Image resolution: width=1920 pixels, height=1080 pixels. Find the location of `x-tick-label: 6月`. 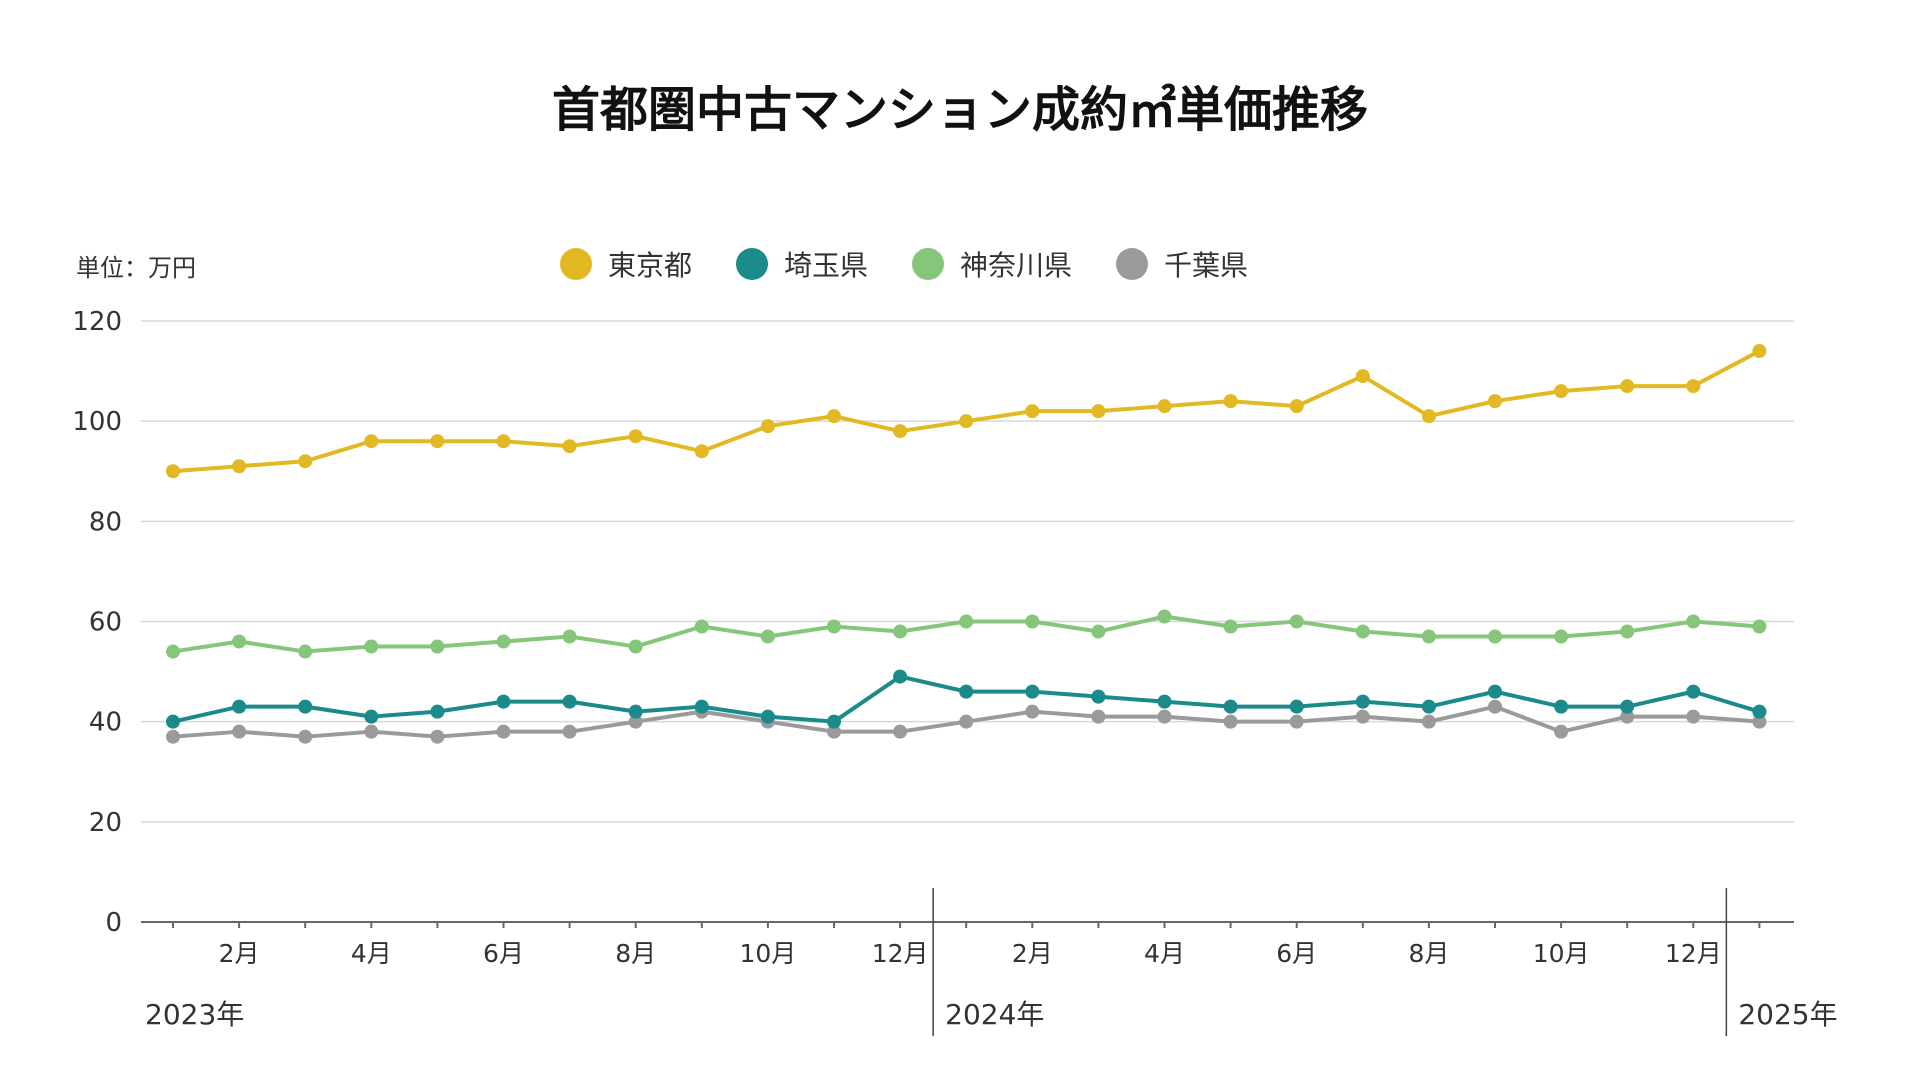

x-tick-label: 6月 is located at coordinates (503, 953).